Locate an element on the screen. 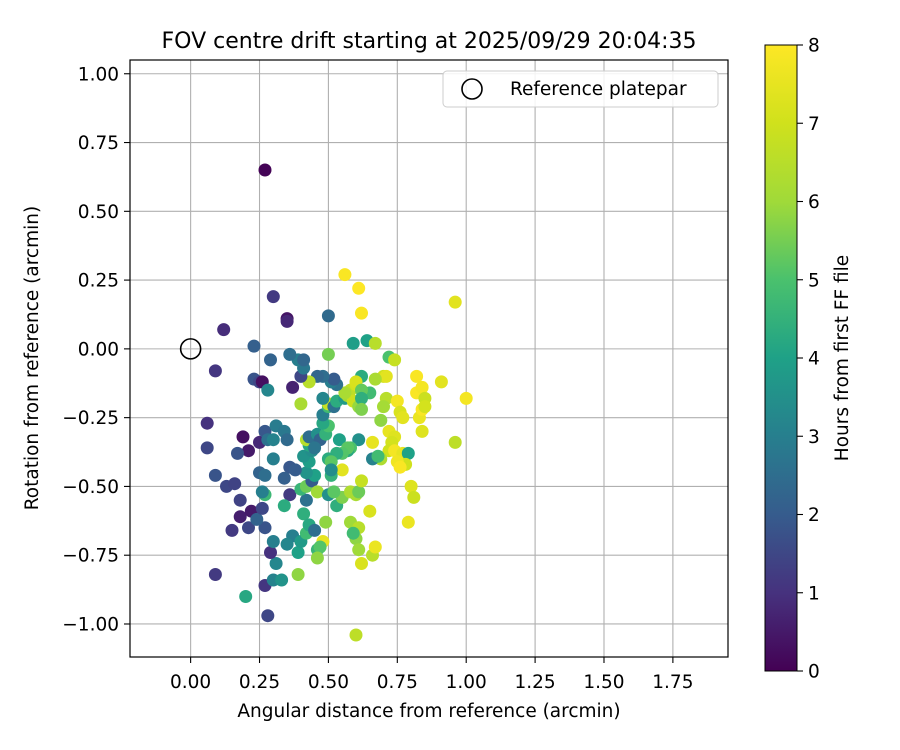 The width and height of the screenshot is (900, 750). y-tick-label: 0.50 is located at coordinates (98, 212).